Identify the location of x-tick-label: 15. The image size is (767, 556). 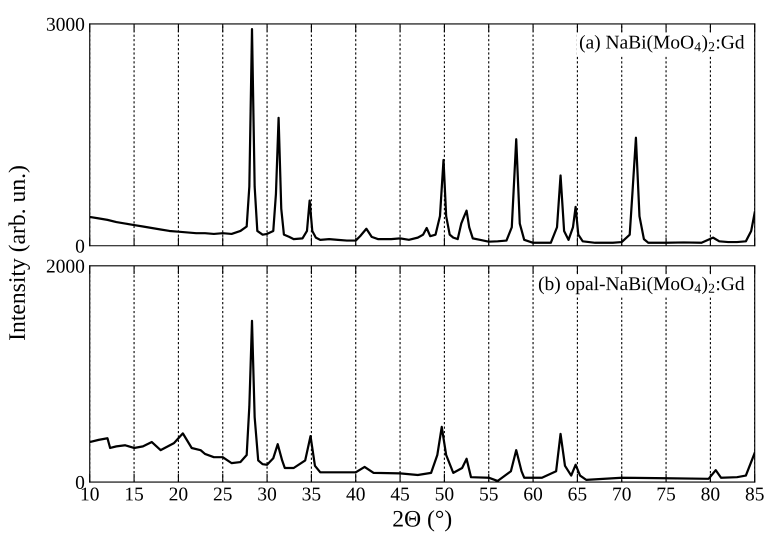
(135, 494).